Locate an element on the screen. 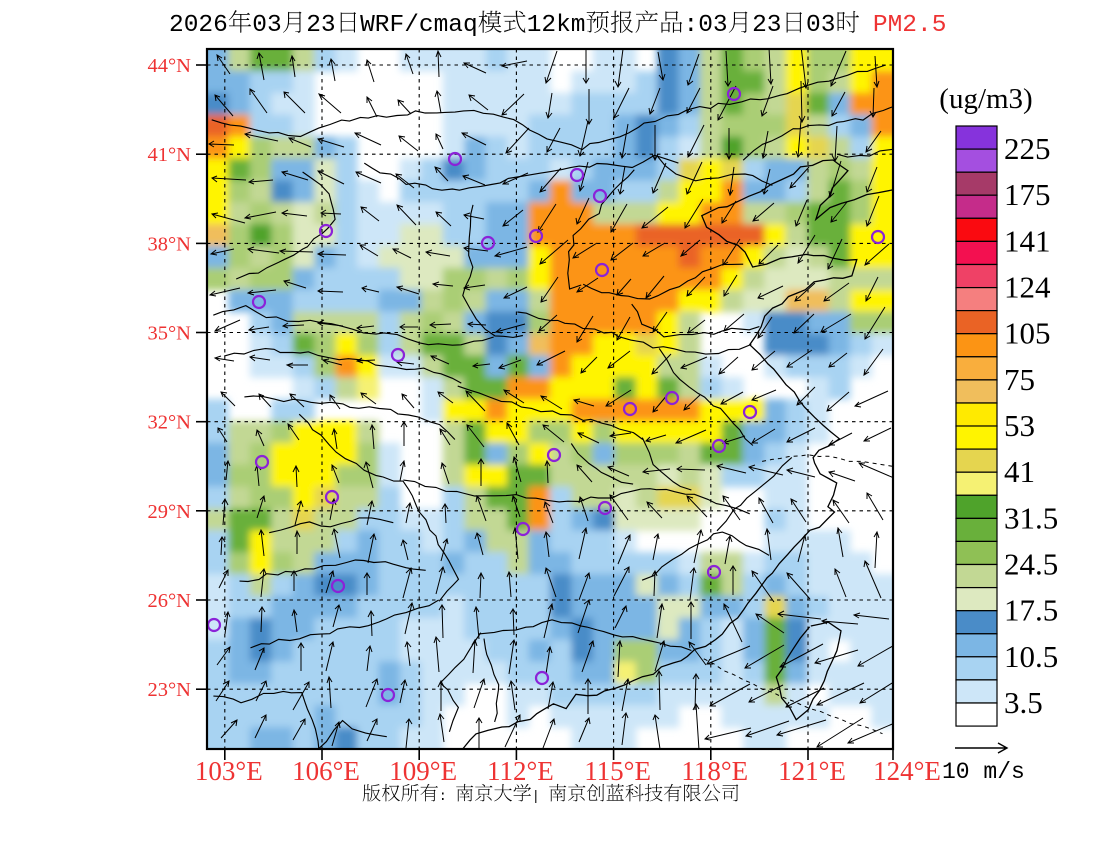  svg-text: 35°N is located at coordinates (169, 334).